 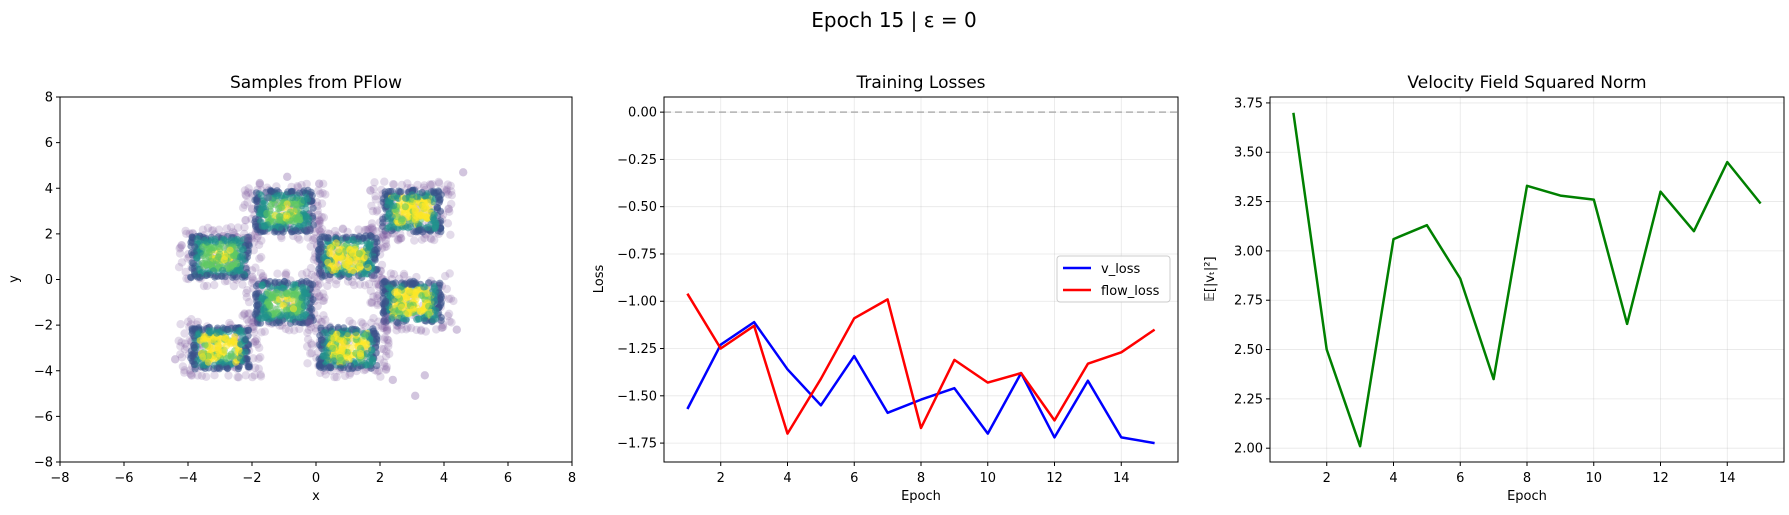 I want to click on losses-legend: v_loss flow_loss, so click(x=1113, y=279).